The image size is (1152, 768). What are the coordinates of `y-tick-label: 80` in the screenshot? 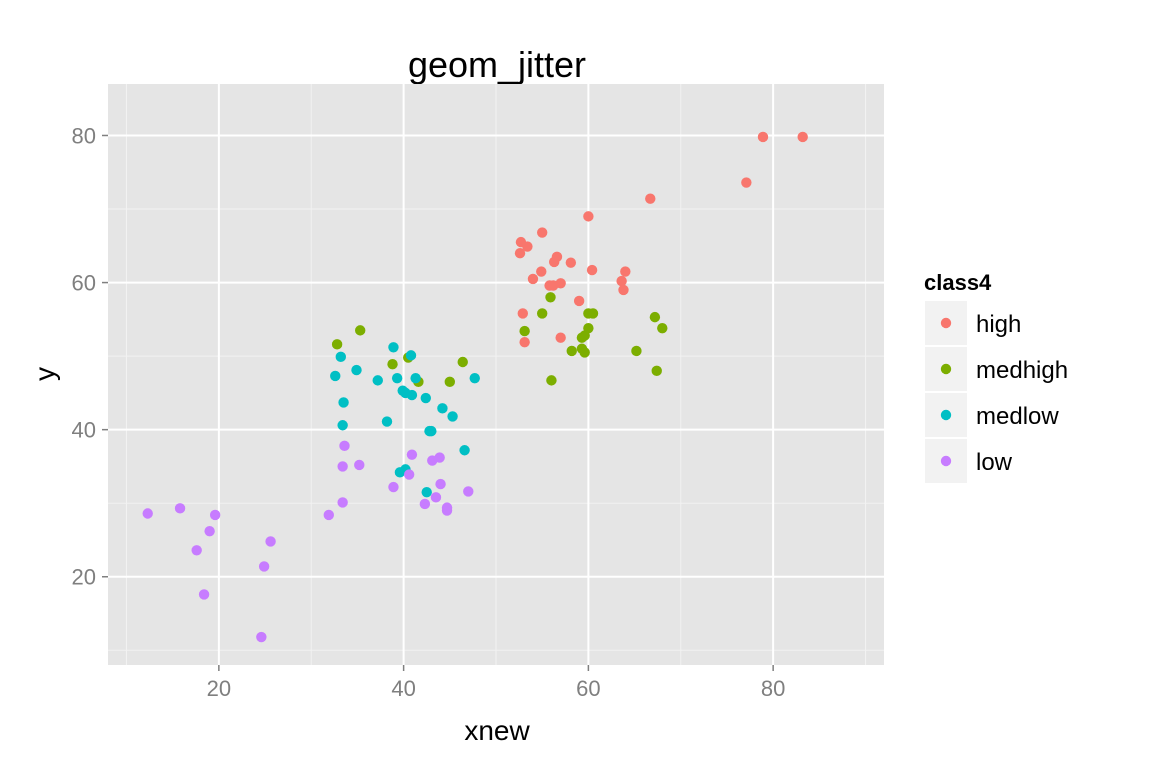 It's located at (84, 135).